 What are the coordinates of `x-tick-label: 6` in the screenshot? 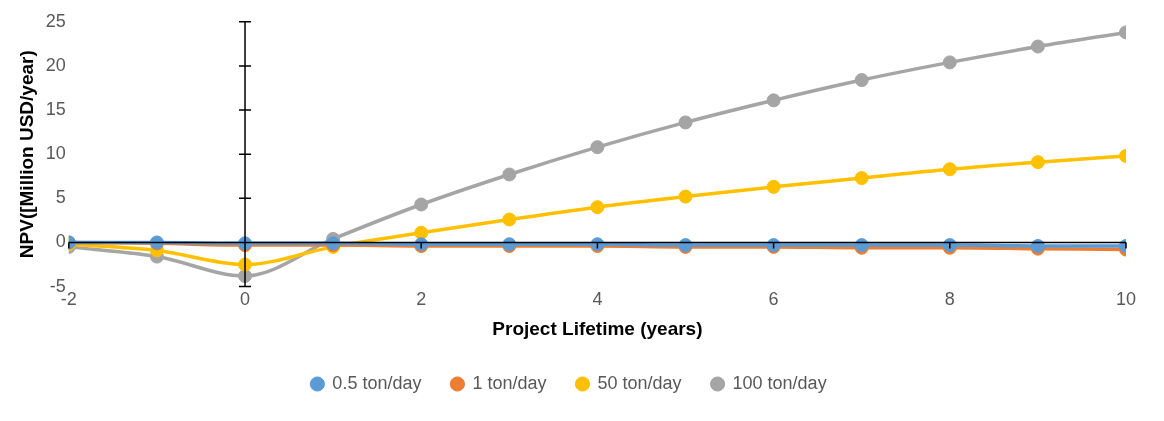 It's located at (773, 299).